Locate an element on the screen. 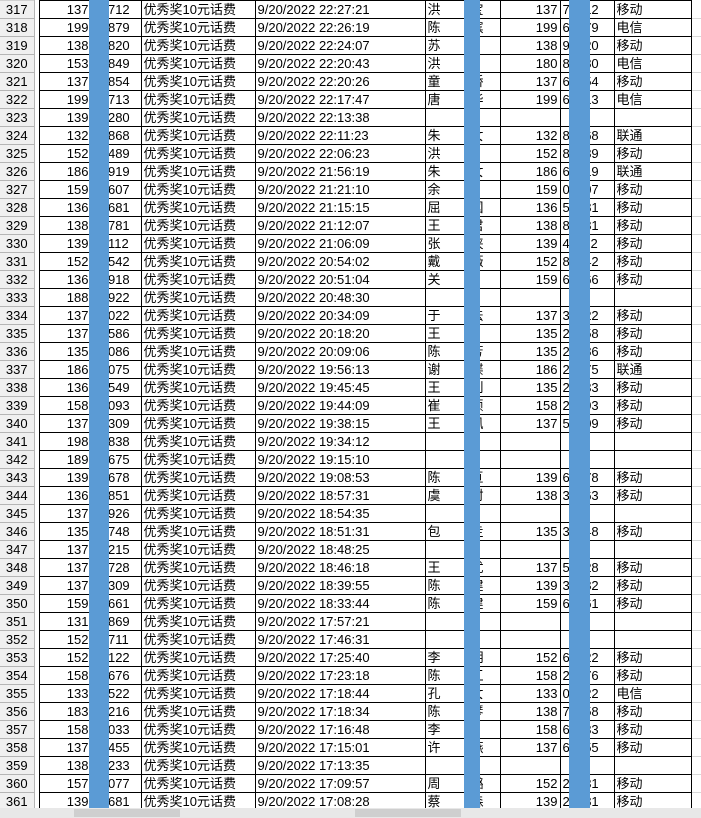  cell-name: 孔女 is located at coordinates (462, 693).